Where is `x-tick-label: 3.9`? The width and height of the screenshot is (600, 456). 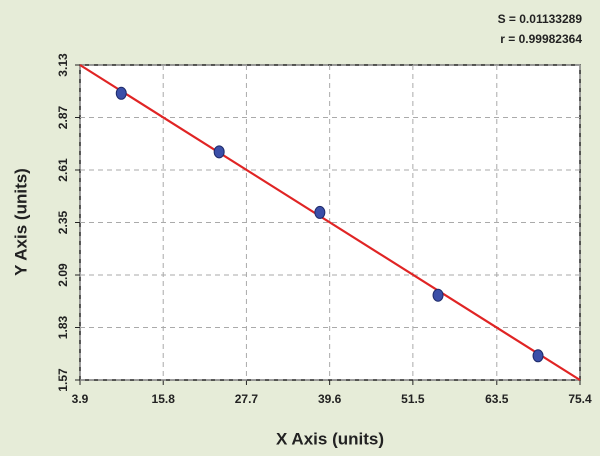
x-tick-label: 3.9 is located at coordinates (80, 399).